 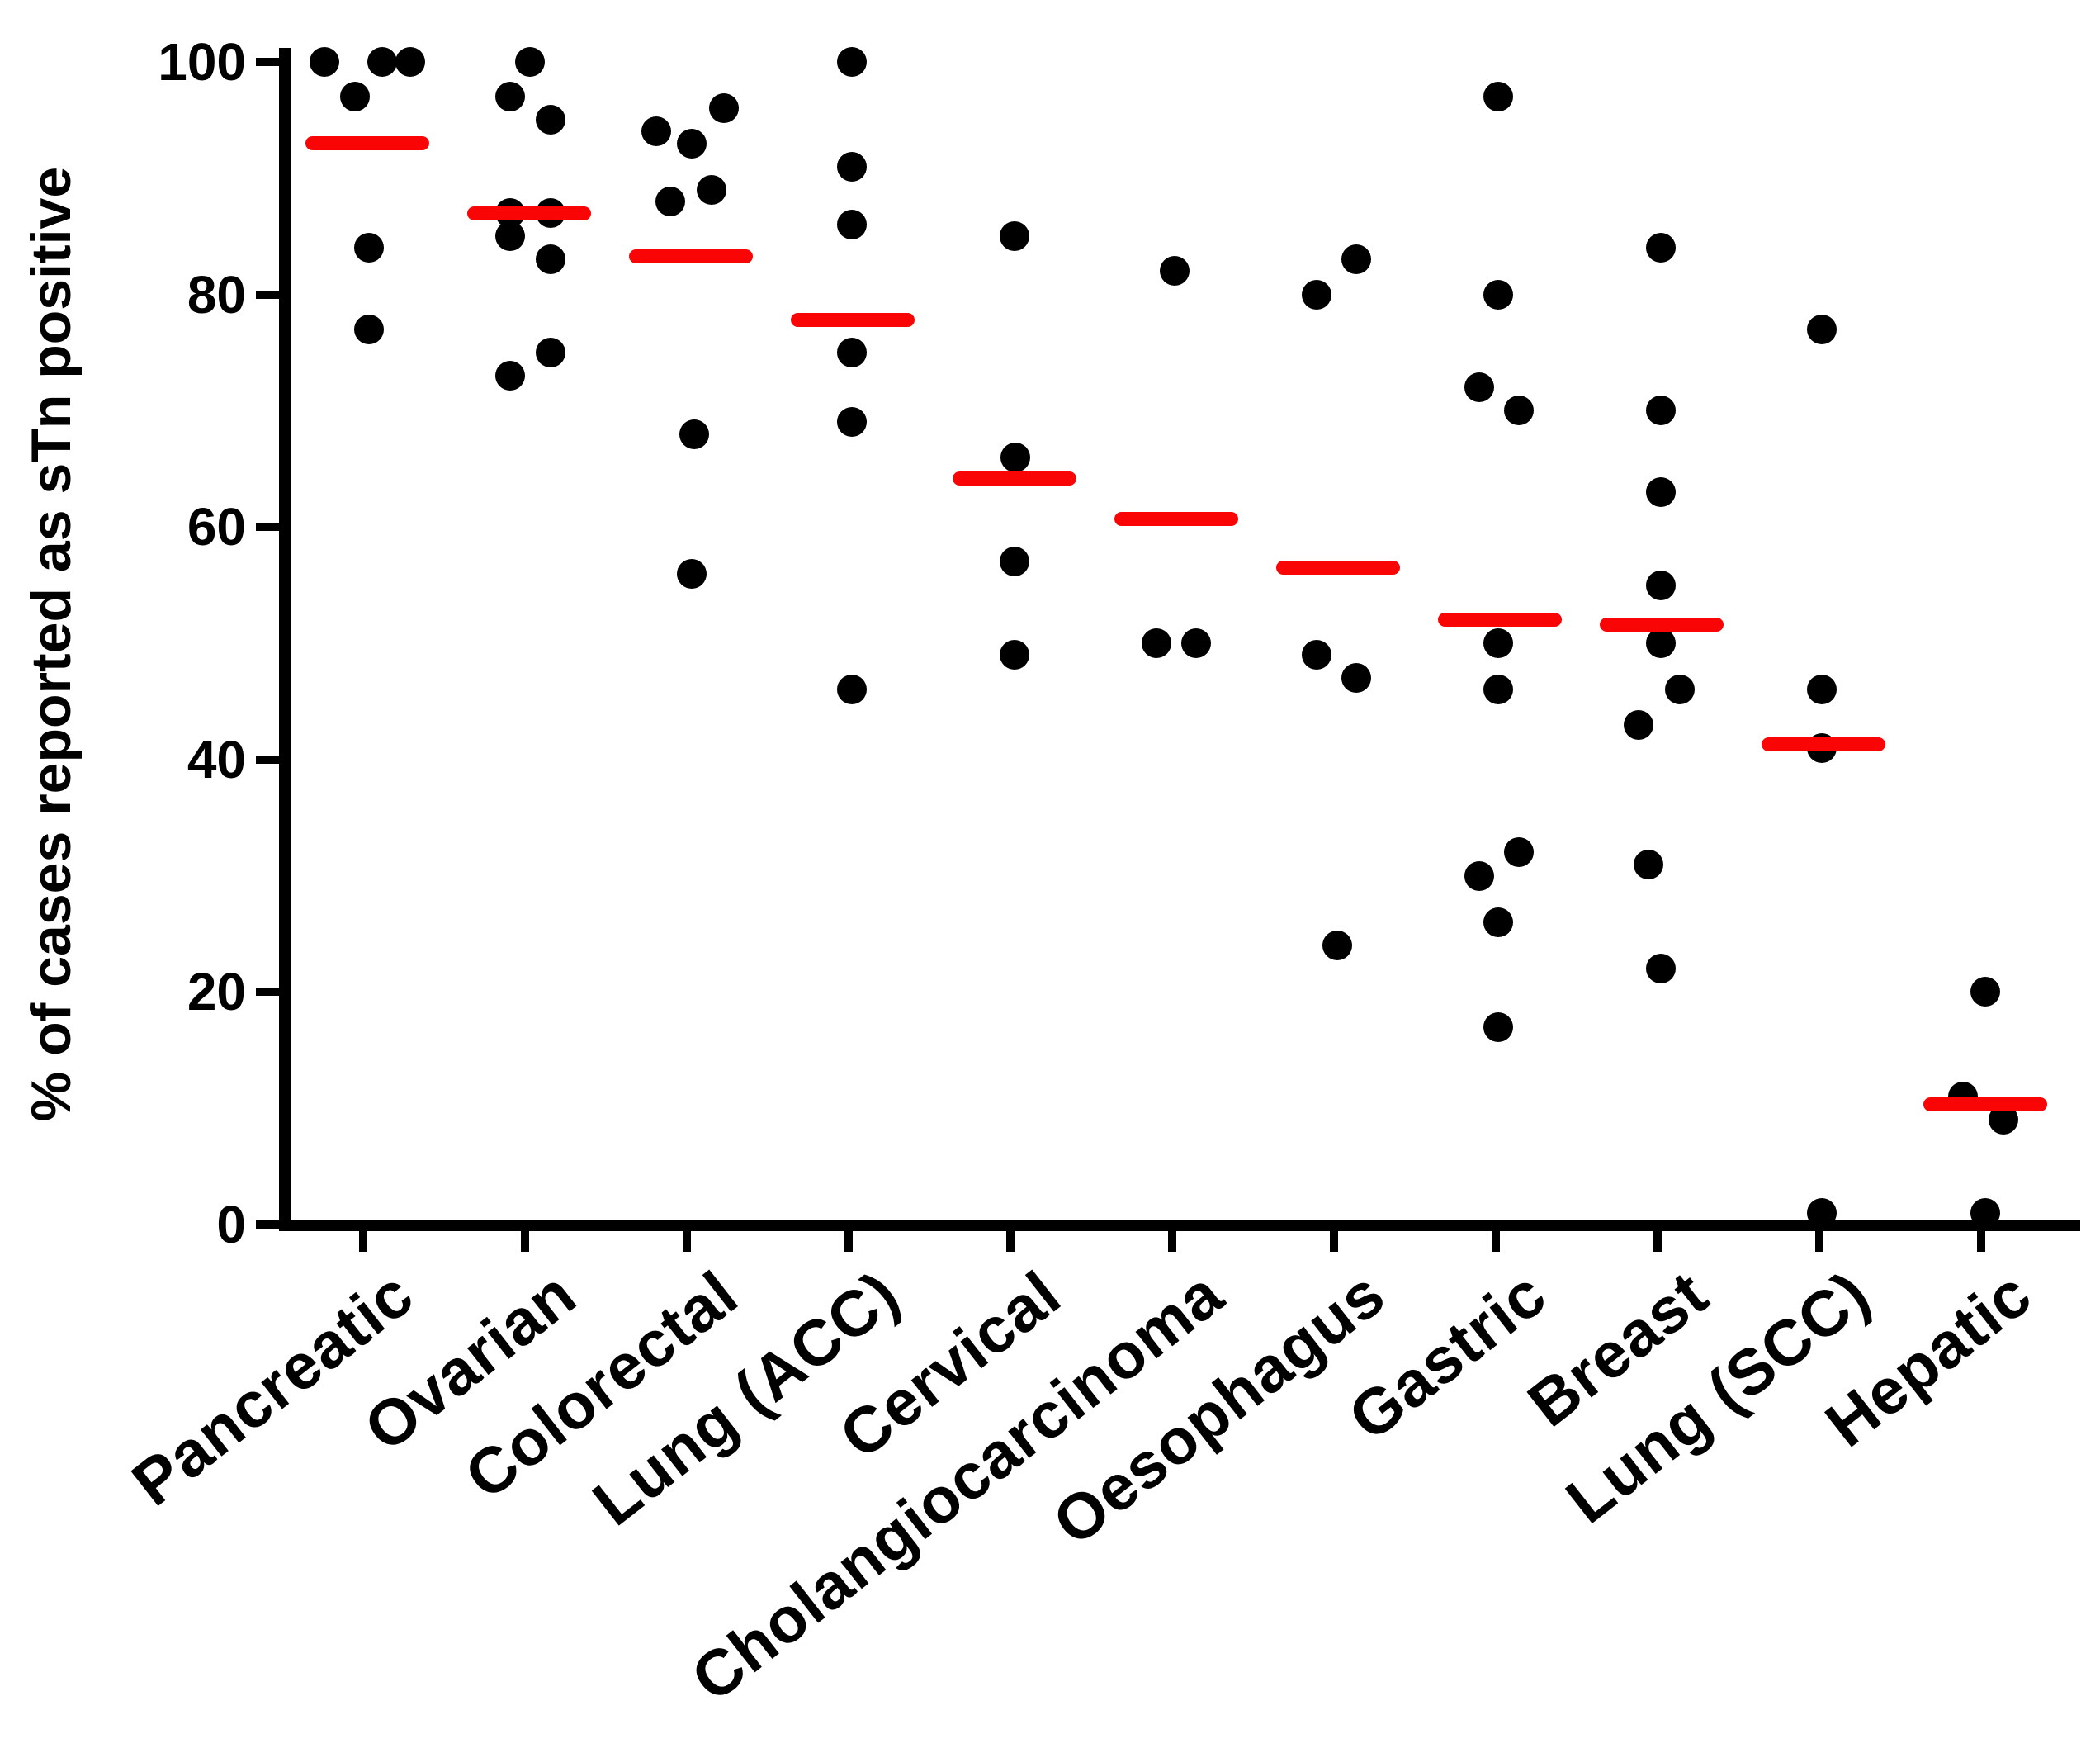 I want to click on x-axis-line, so click(x=1179, y=1225).